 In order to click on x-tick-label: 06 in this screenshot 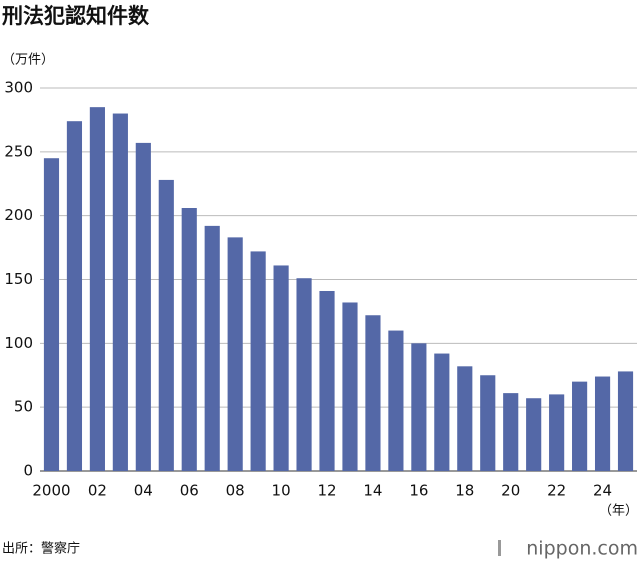, I will do `click(189, 491)`.